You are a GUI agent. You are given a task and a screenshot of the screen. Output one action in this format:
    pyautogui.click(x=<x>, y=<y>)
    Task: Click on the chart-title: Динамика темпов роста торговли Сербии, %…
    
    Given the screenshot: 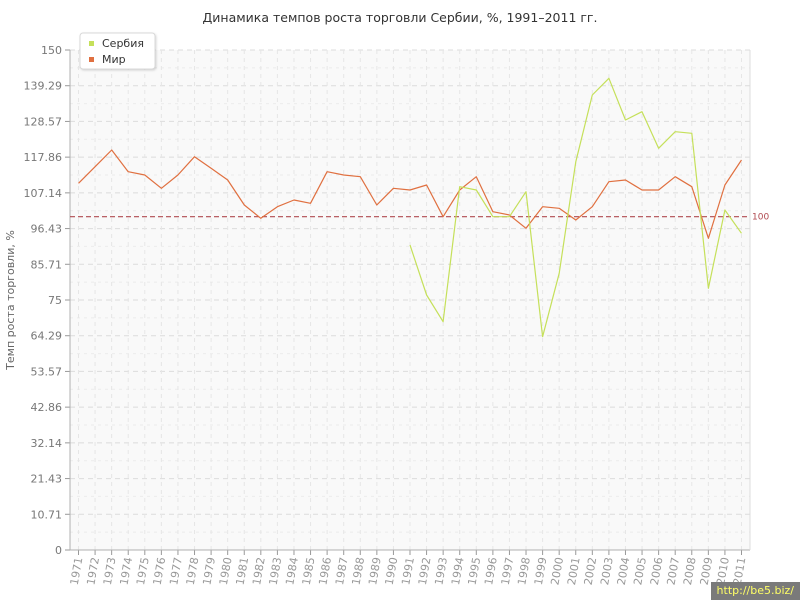 What is the action you would take?
    pyautogui.click(x=400, y=17)
    